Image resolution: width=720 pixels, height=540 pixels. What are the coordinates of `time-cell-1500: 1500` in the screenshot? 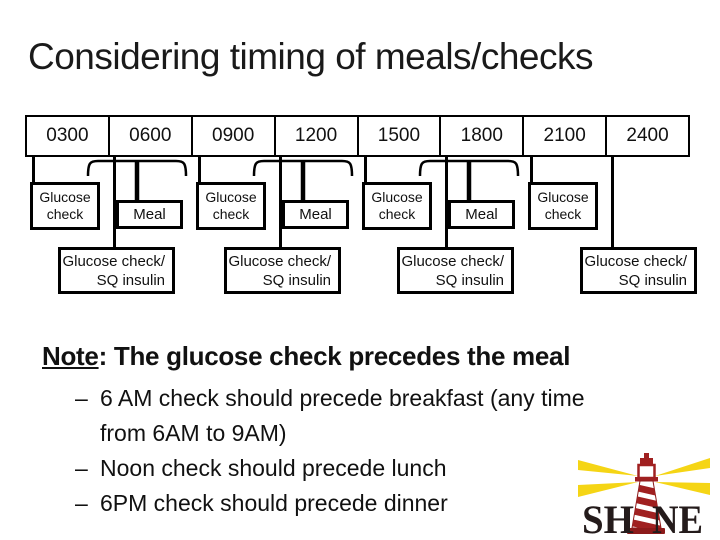 It's located at (400, 136).